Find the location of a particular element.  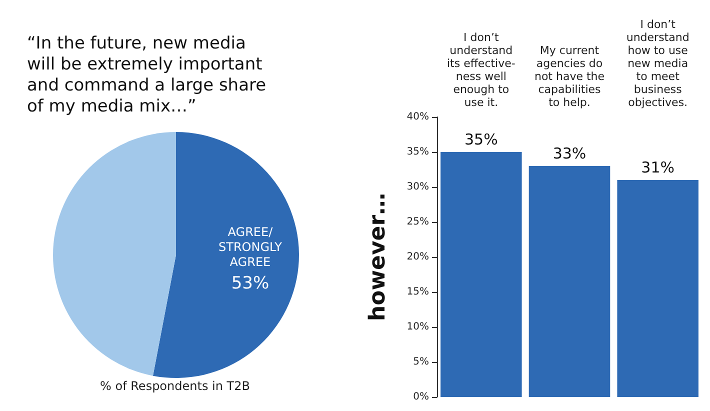

data-label: 35% is located at coordinates (481, 139).